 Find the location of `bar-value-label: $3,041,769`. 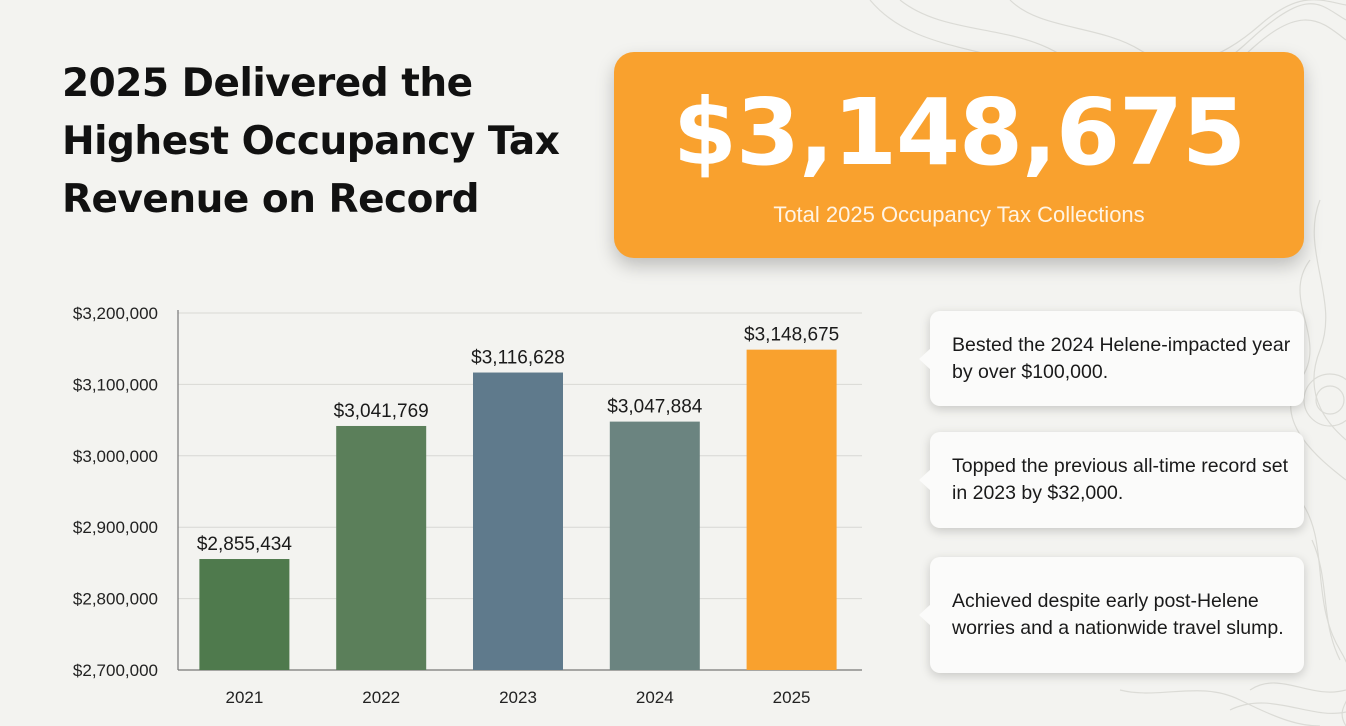

bar-value-label: $3,041,769 is located at coordinates (381, 411).